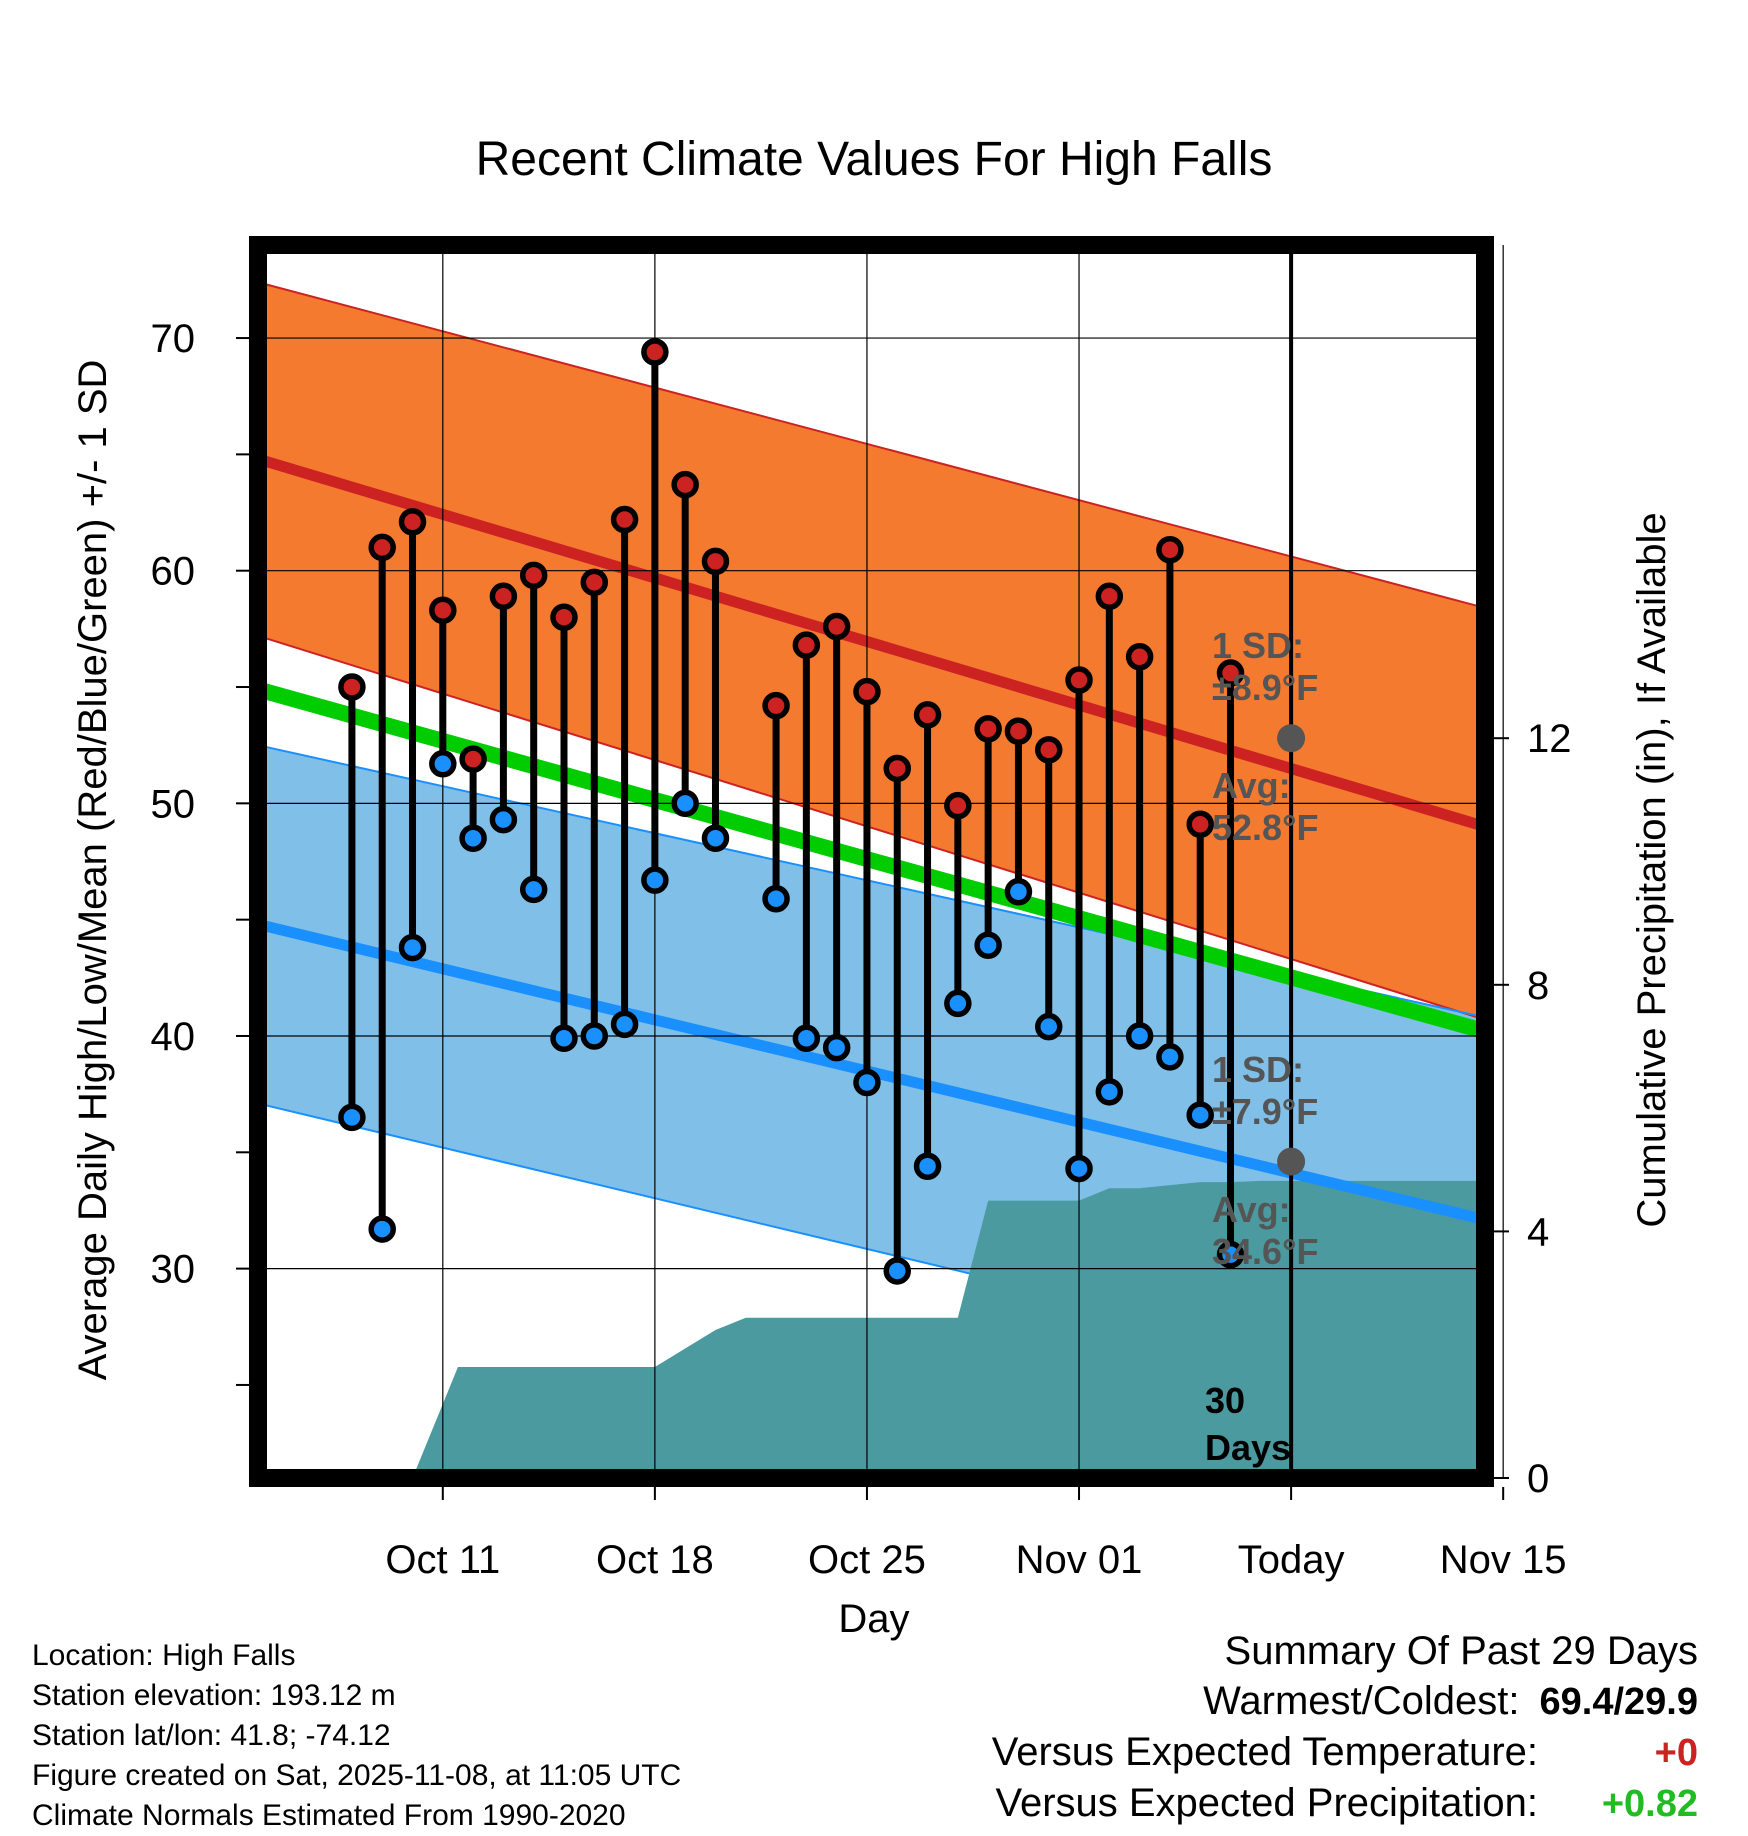 This screenshot has width=1748, height=1836. Describe the element at coordinates (1265, 666) in the screenshot. I see `high-sd-annotation: 1 SD: ±8.9°F` at that location.